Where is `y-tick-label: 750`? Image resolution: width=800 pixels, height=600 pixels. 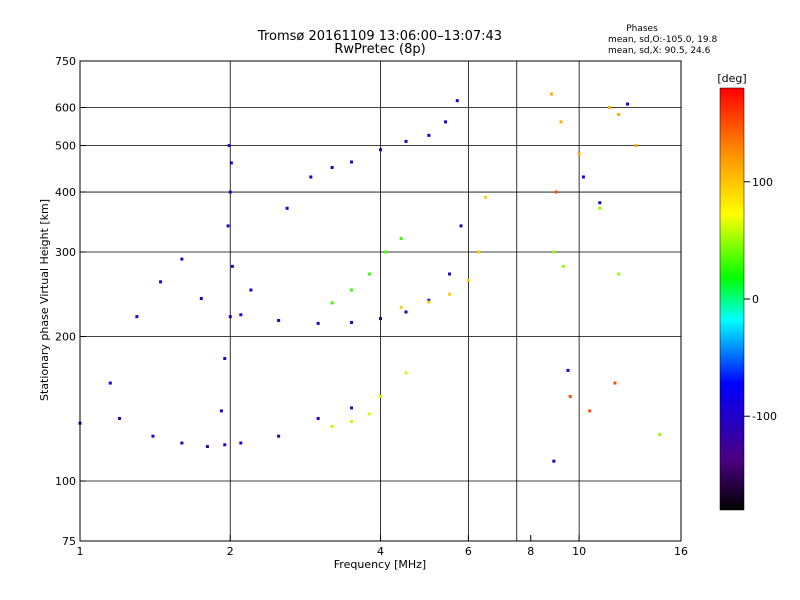 y-tick-label: 750 is located at coordinates (65, 61).